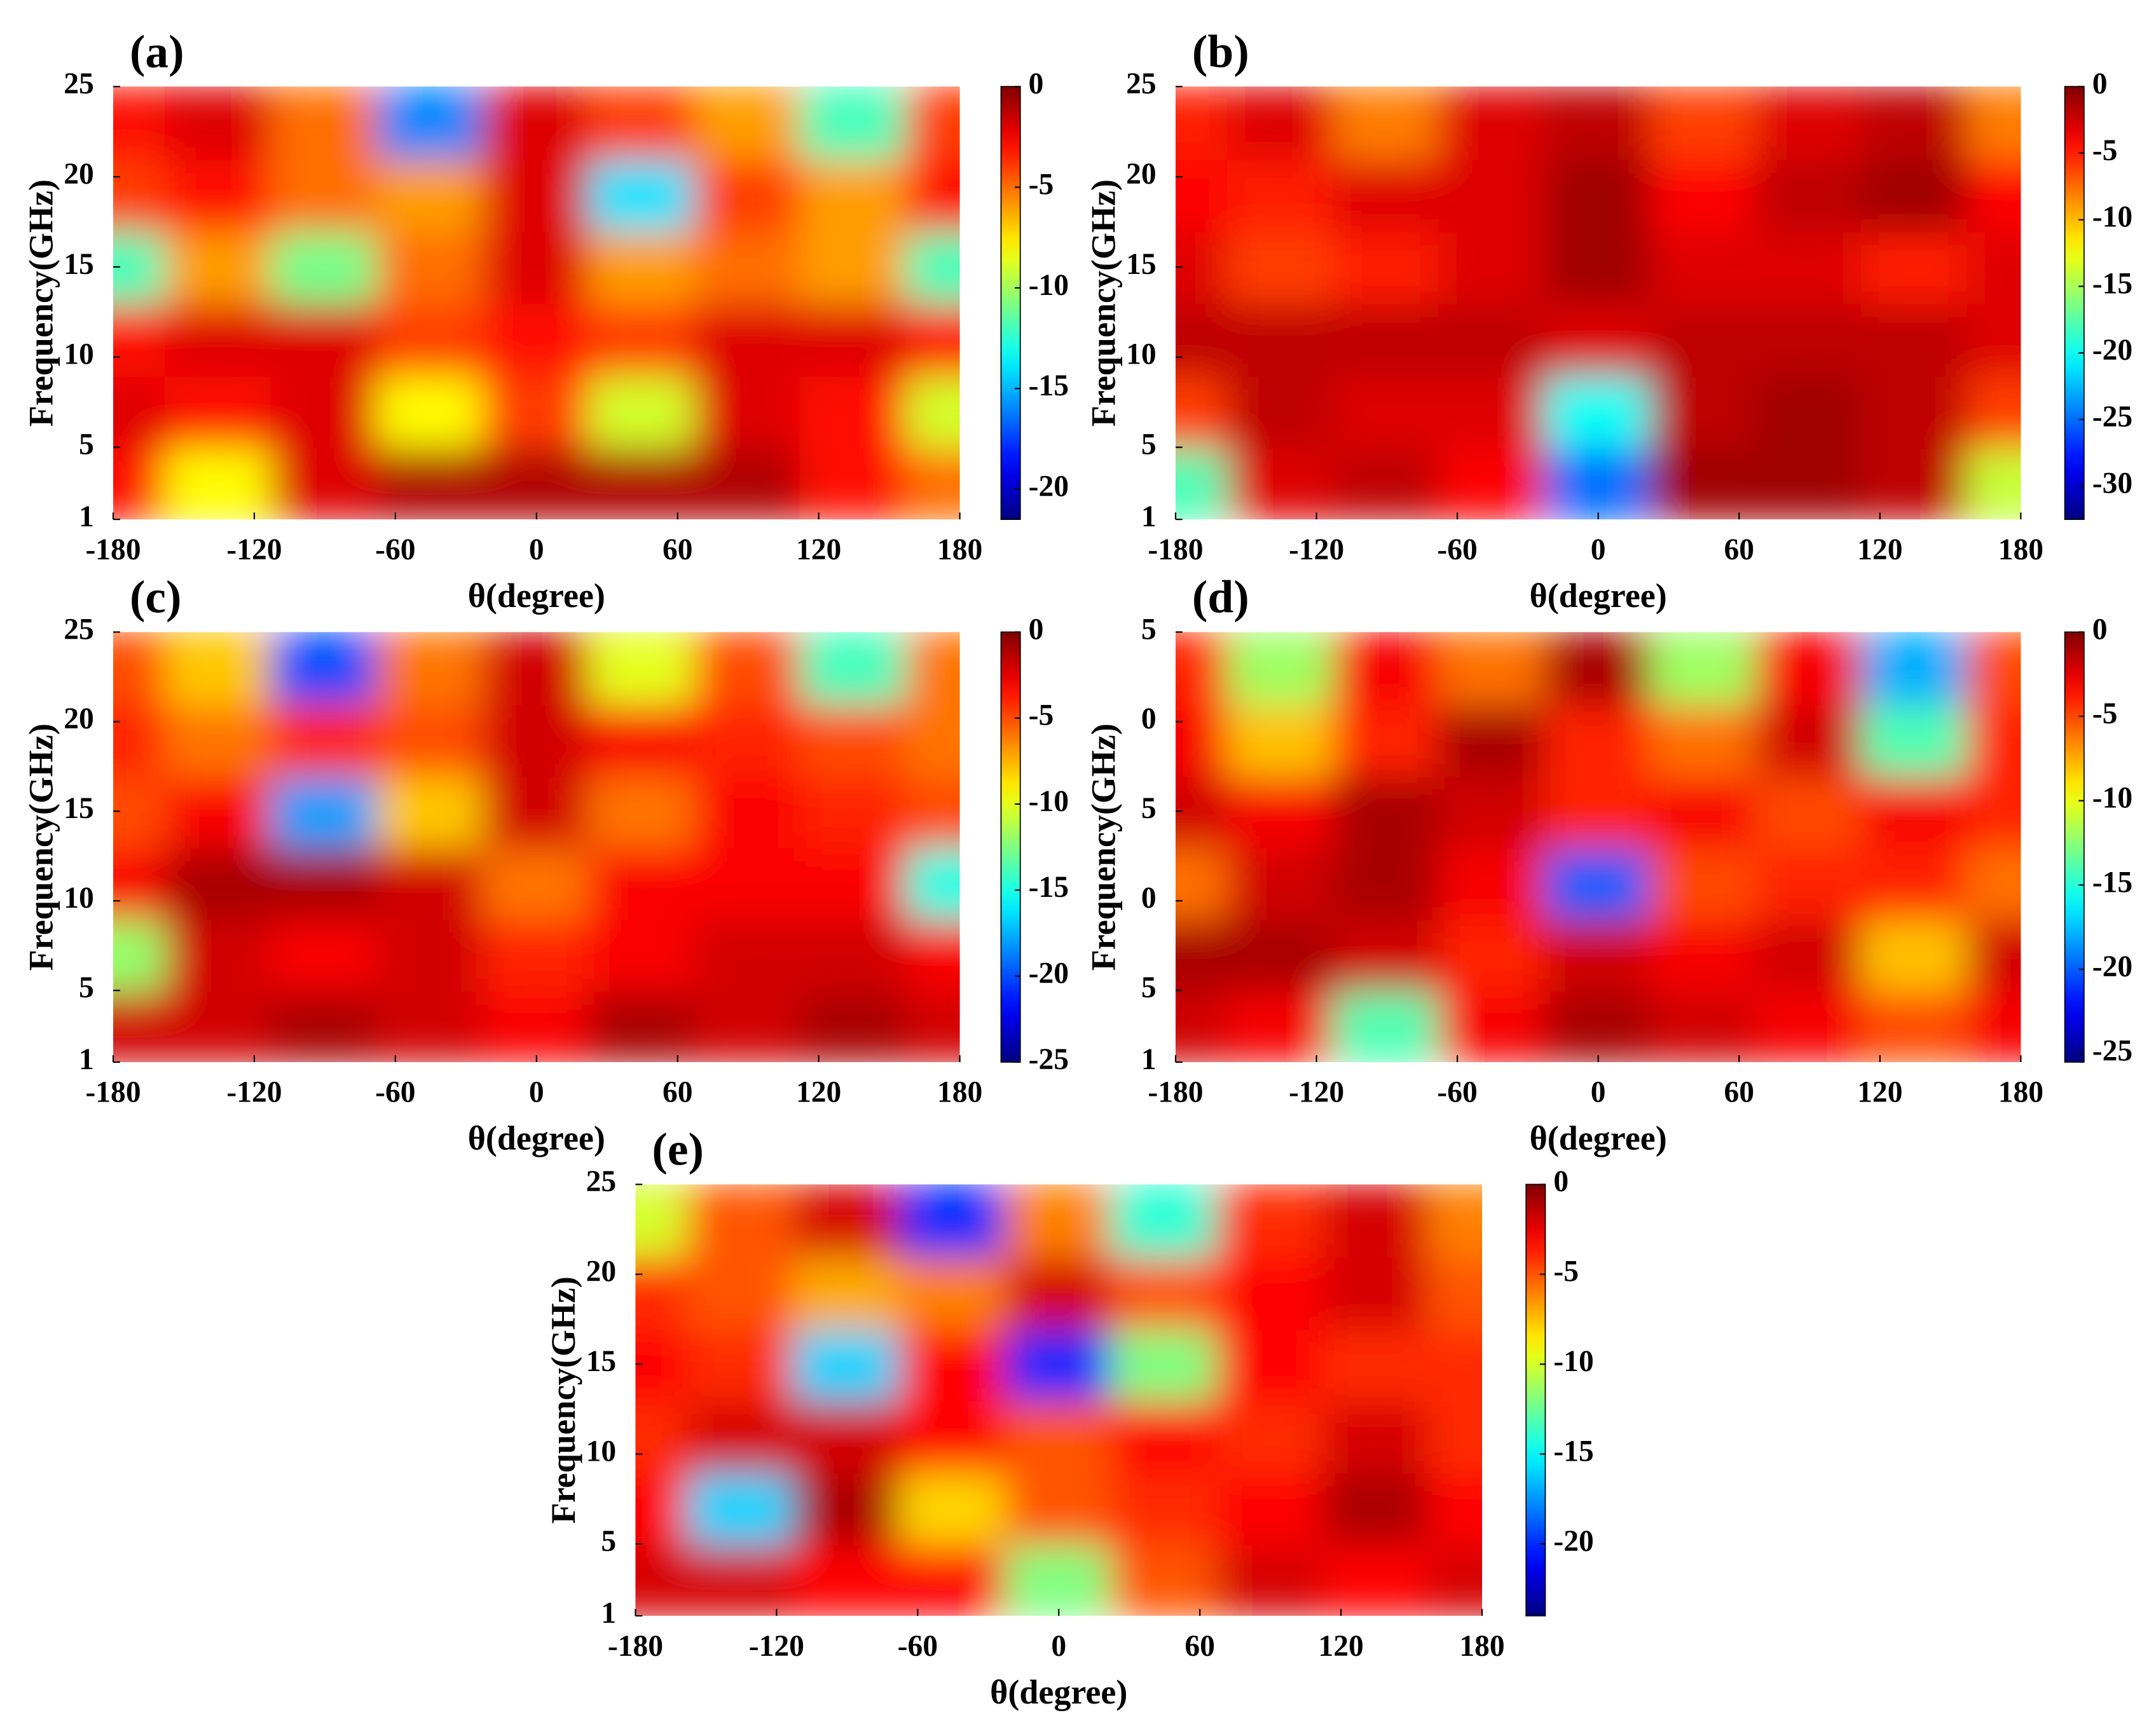 The height and width of the screenshot is (1734, 2156). What do you see at coordinates (1149, 718) in the screenshot?
I see `y-tick-label: 0` at bounding box center [1149, 718].